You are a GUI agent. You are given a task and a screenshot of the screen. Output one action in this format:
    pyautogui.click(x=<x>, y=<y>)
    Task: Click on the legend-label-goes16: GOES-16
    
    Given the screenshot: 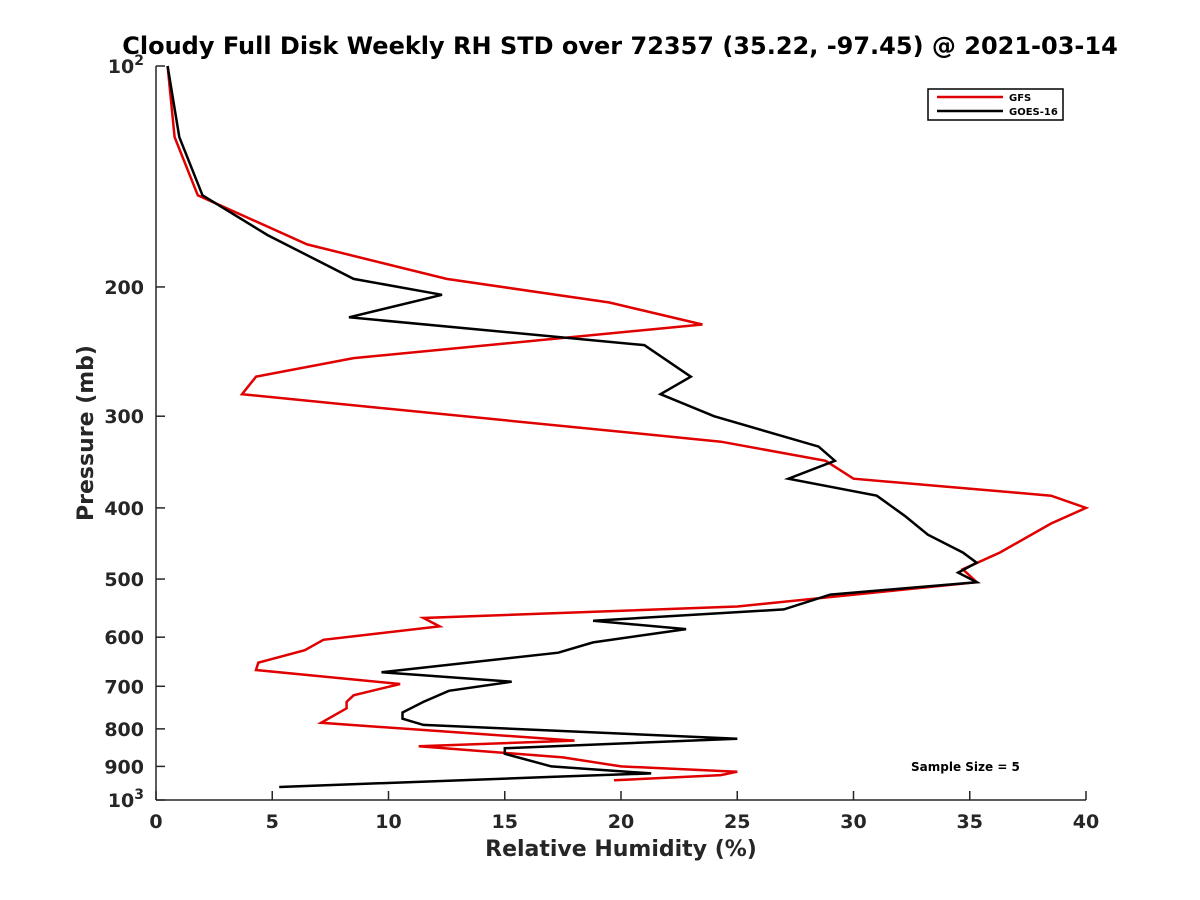 What is the action you would take?
    pyautogui.click(x=1033, y=112)
    